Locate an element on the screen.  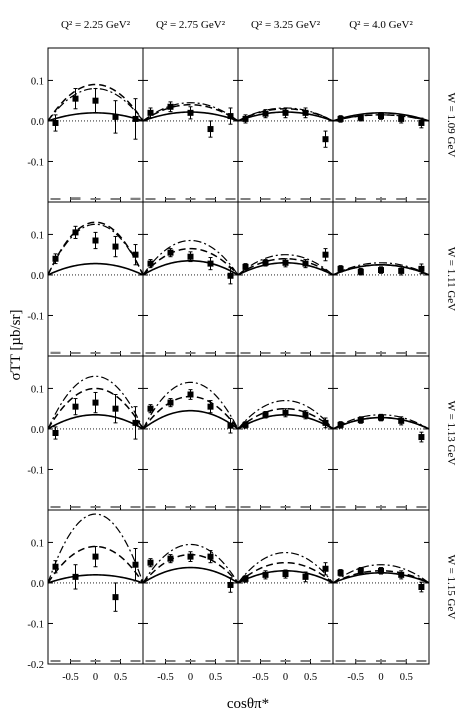
panel-r2-c3 is located at coordinates (381, 433).